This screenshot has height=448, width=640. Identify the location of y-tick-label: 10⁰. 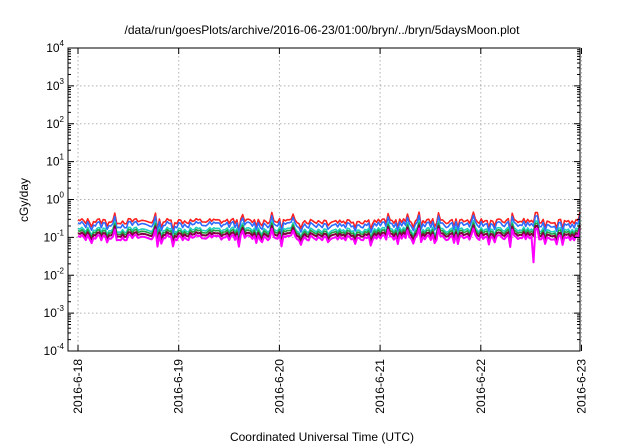
(55, 199).